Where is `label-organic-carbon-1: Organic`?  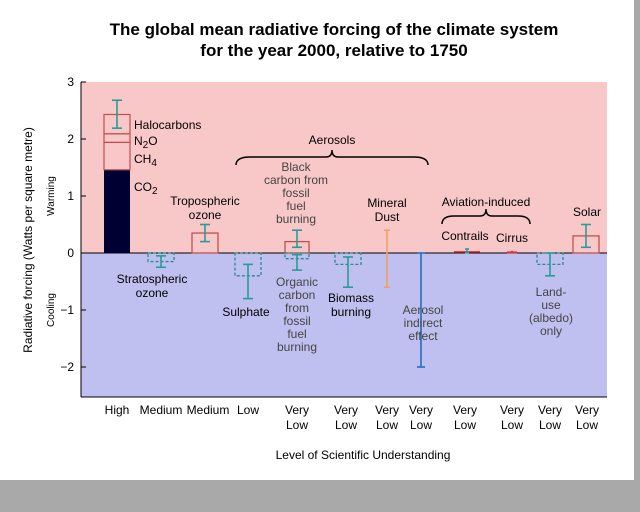
label-organic-carbon-1: Organic is located at coordinates (297, 282).